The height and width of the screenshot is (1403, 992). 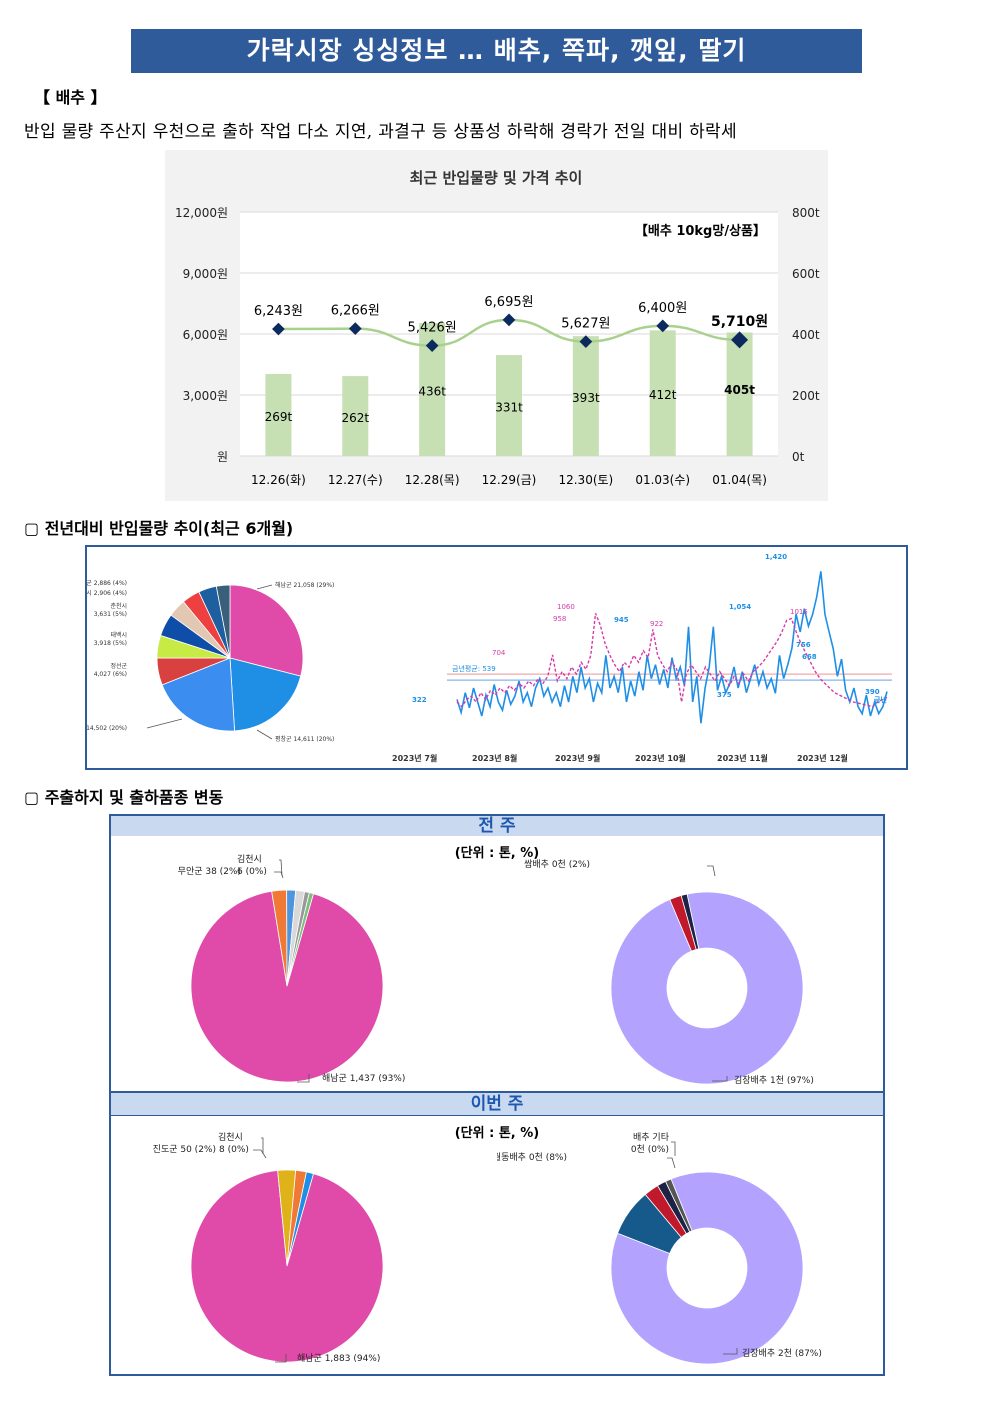 I want to click on yoy-pie-label: 강릉시 14,502 (20%), so click(x=107, y=728).